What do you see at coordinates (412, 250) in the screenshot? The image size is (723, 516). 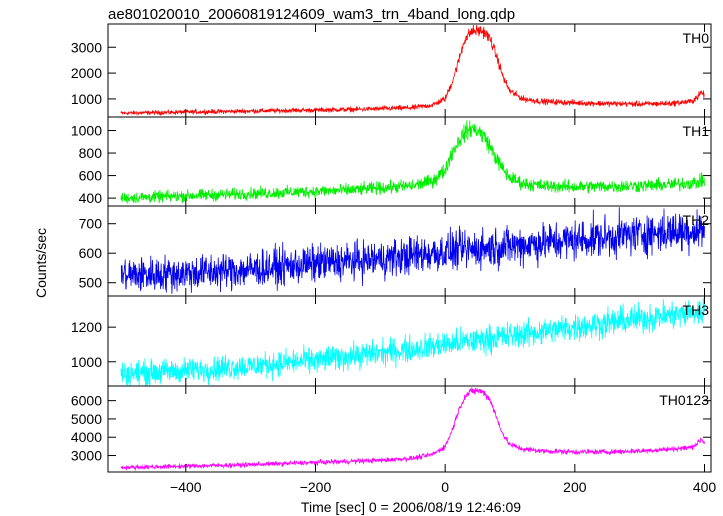 I see `series-line-th2` at bounding box center [412, 250].